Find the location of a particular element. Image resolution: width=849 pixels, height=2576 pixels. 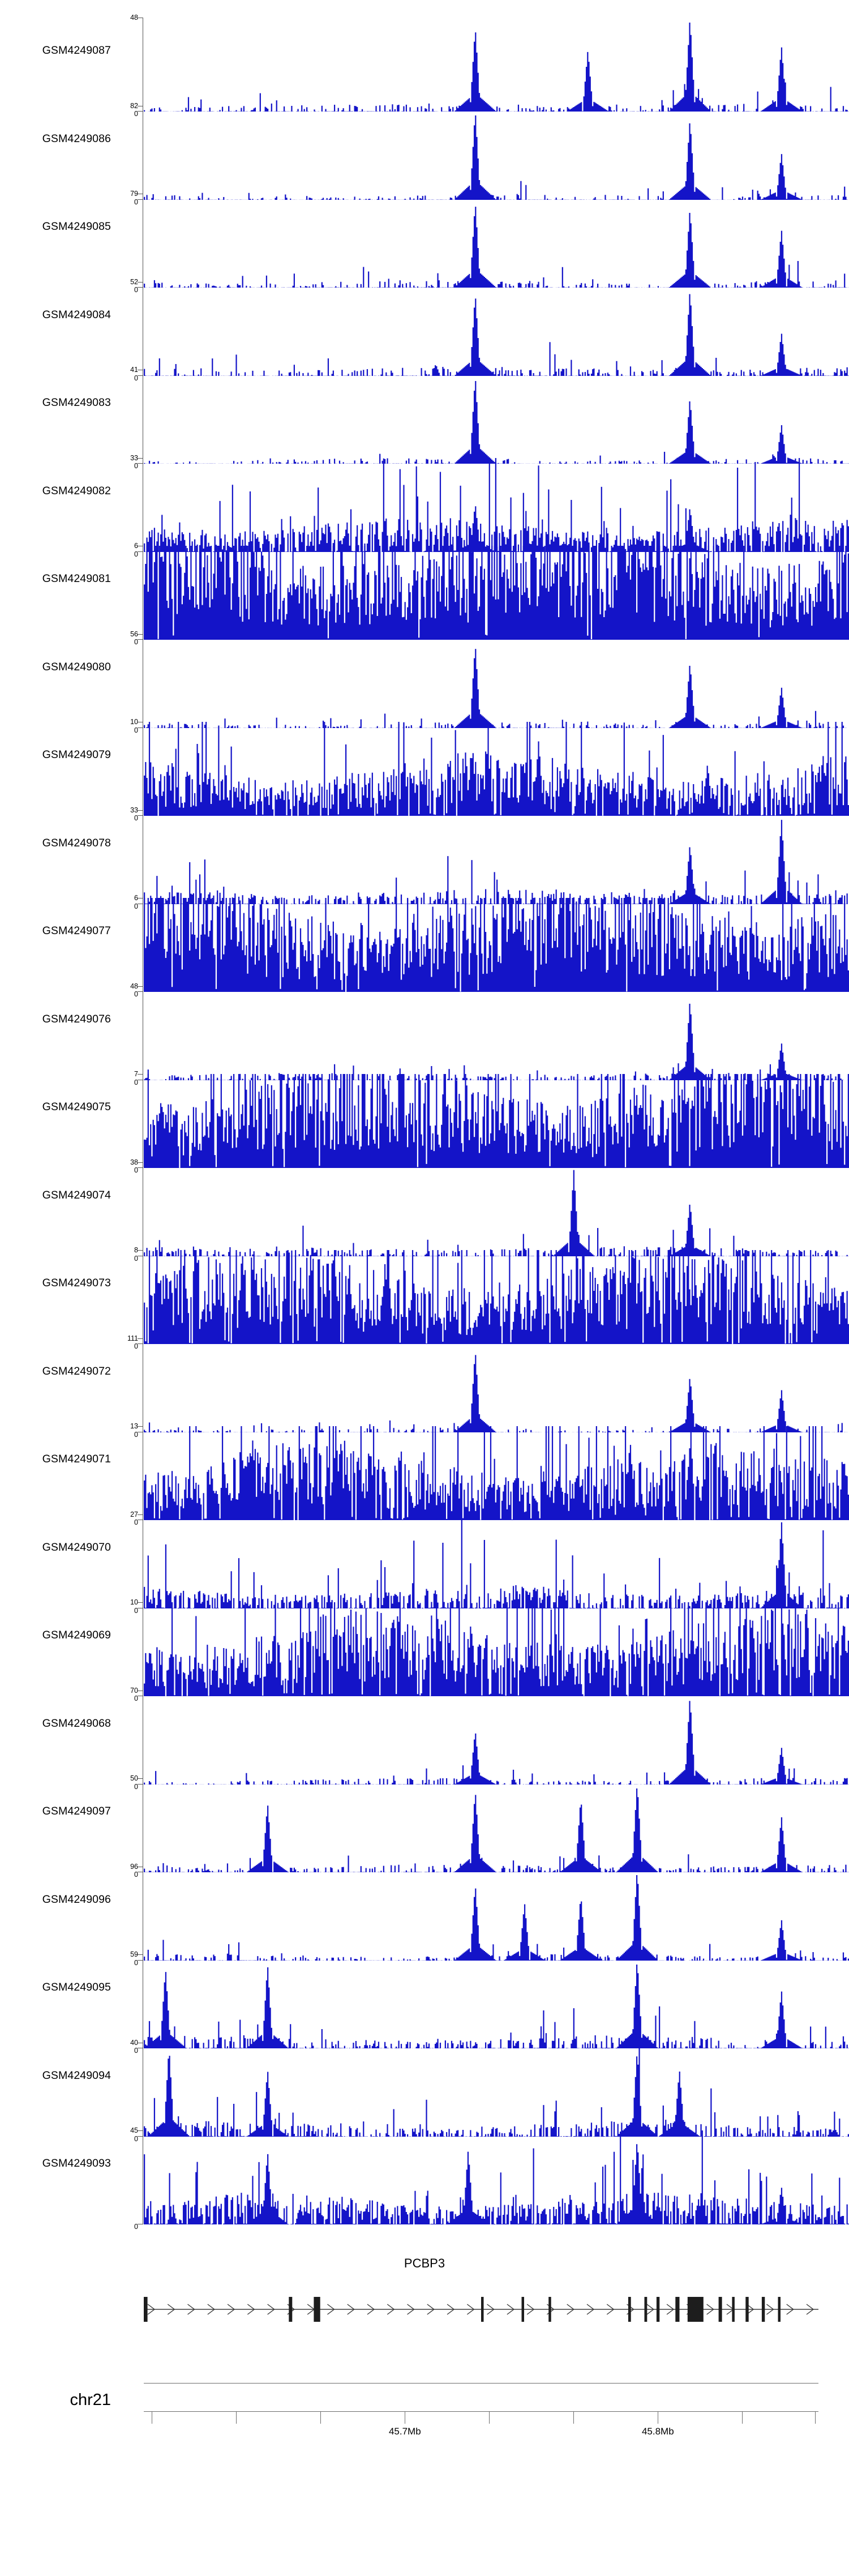

axis-max-label: 8 is located at coordinates (136, 1250).